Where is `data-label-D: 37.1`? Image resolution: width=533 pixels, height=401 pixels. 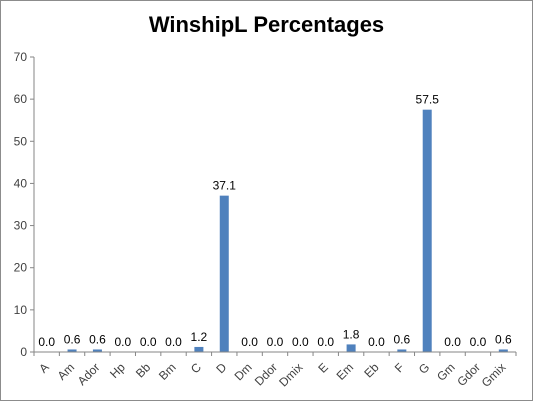 data-label-D: 37.1 is located at coordinates (225, 186).